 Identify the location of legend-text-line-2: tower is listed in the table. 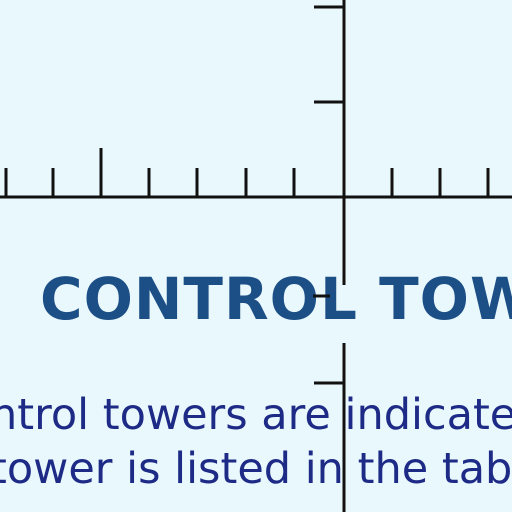
(256, 469).